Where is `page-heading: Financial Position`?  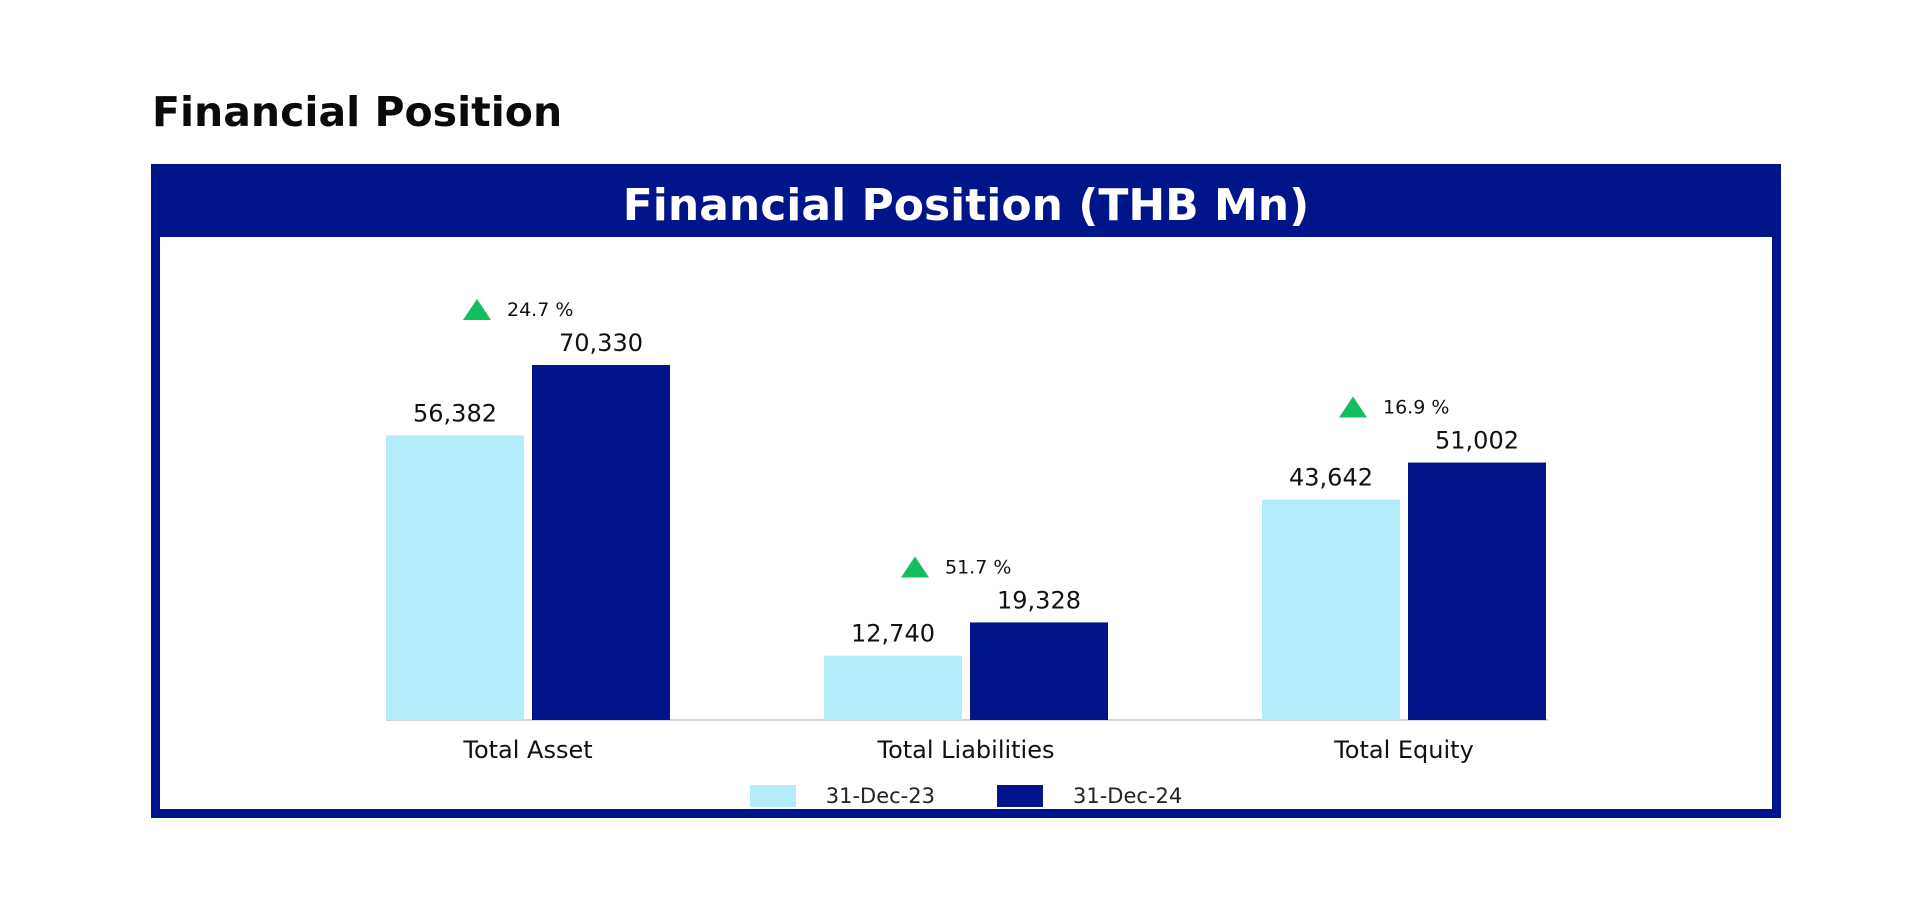 page-heading: Financial Position is located at coordinates (357, 112).